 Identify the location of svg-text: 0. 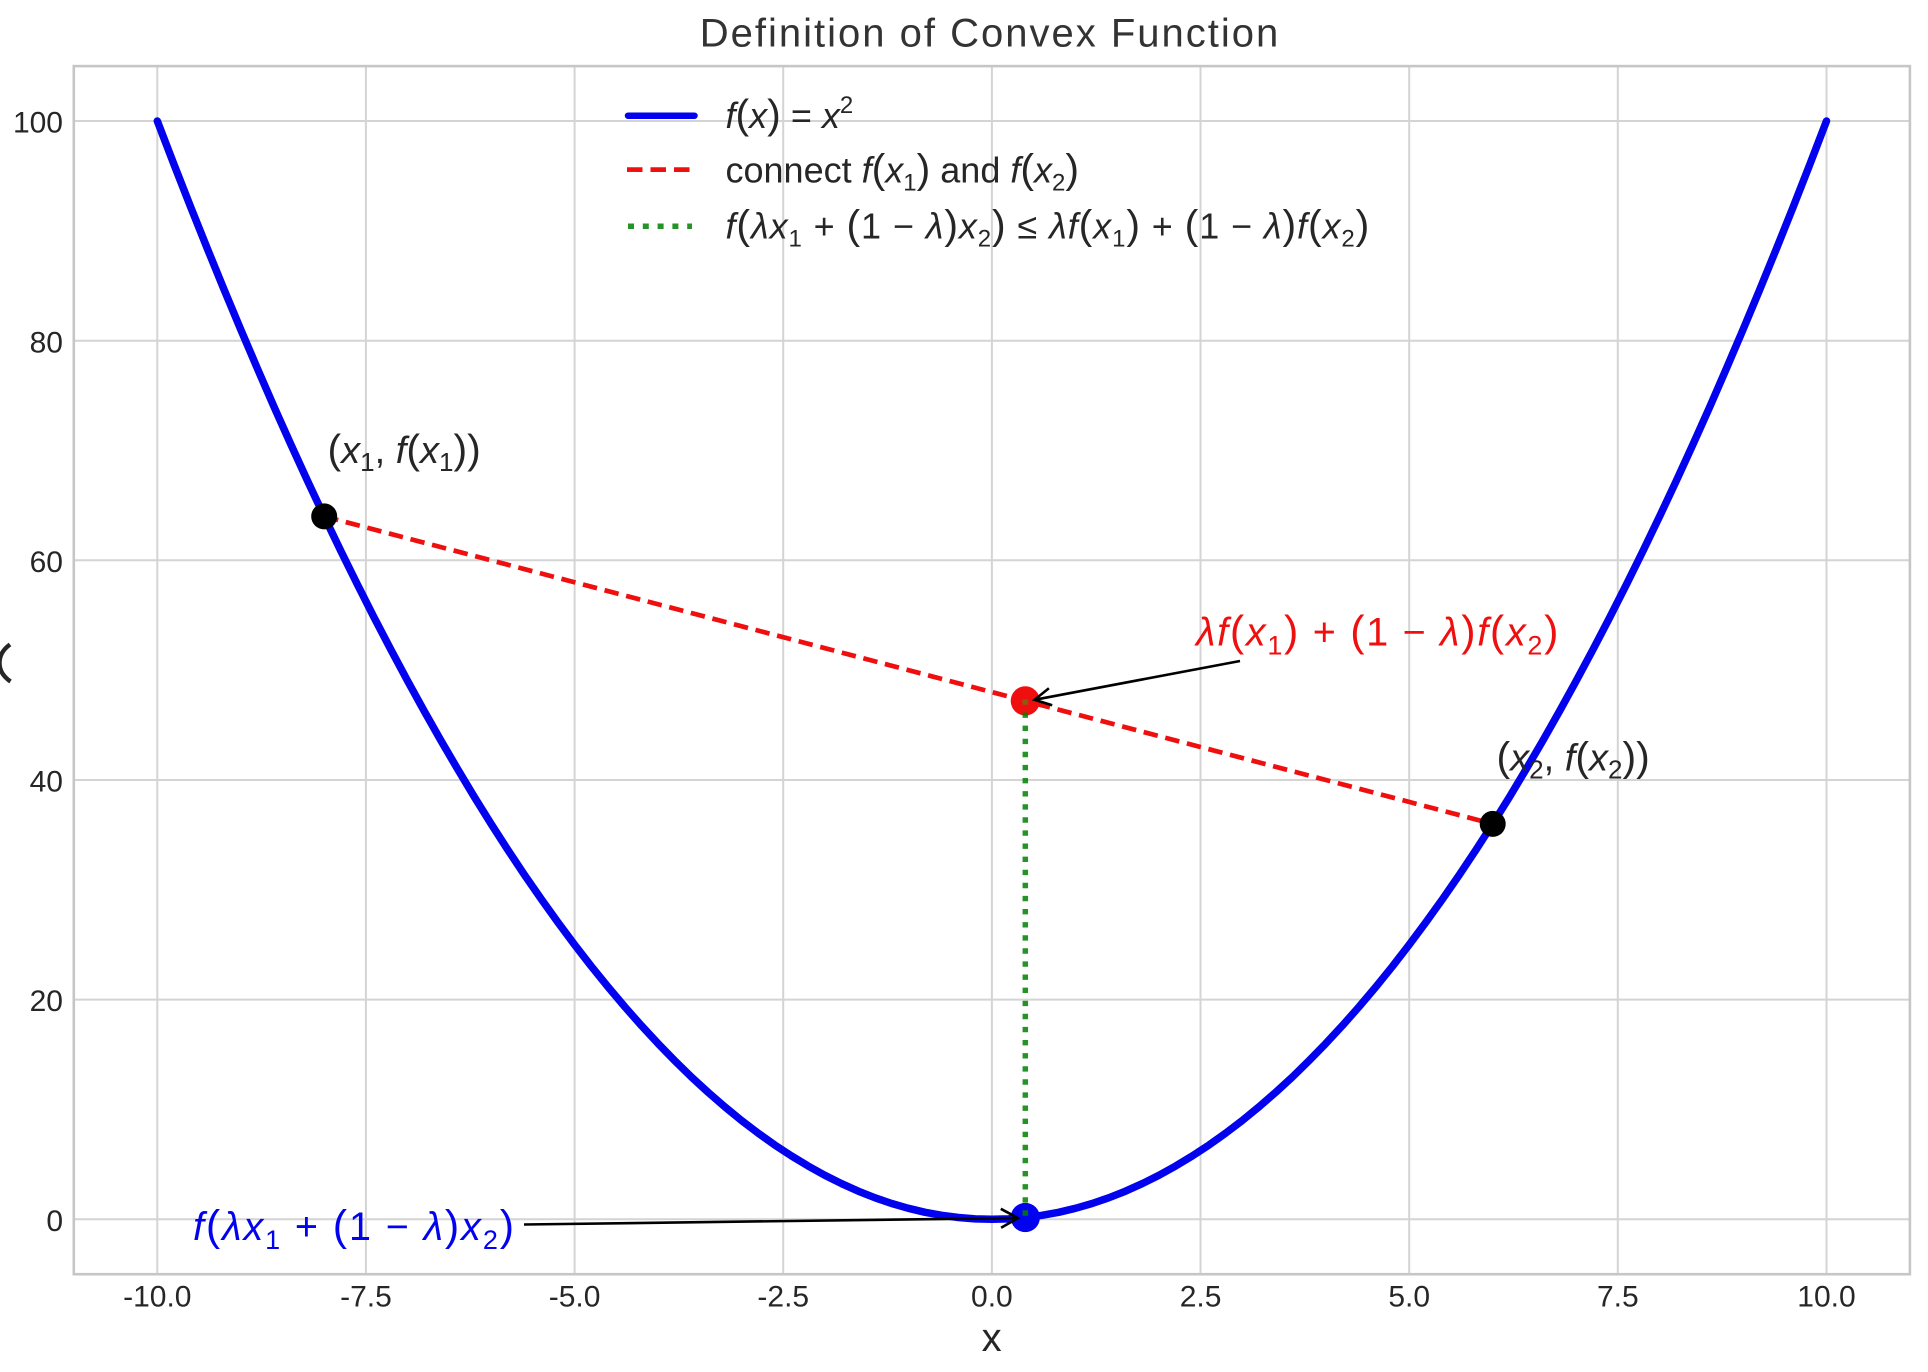
(54, 1221).